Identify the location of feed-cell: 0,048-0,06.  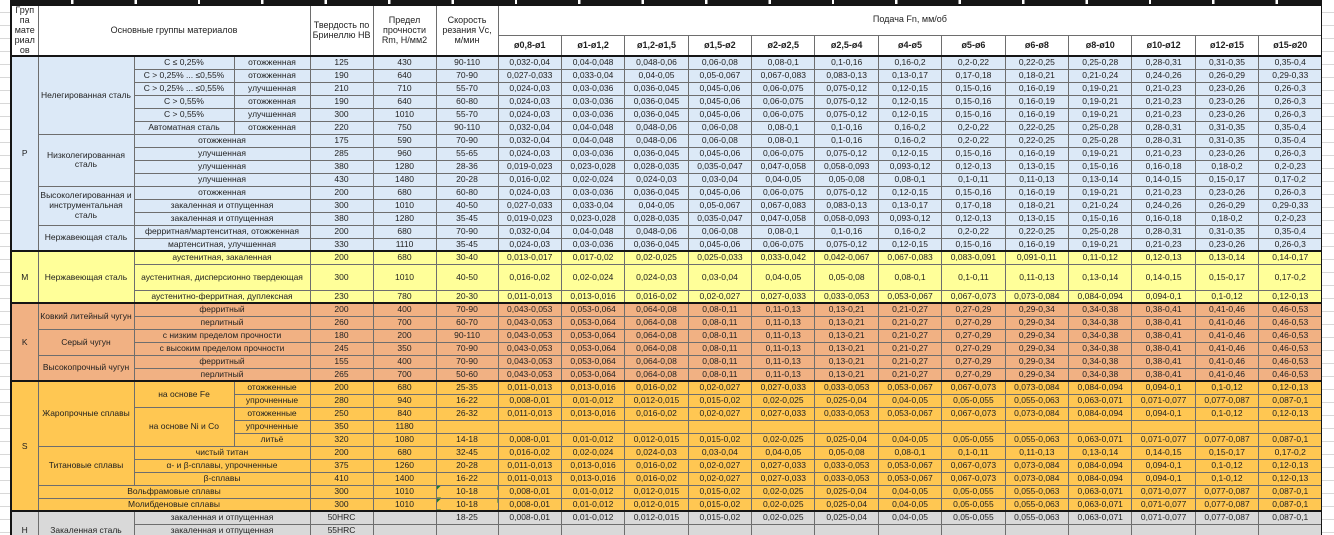
(656, 127).